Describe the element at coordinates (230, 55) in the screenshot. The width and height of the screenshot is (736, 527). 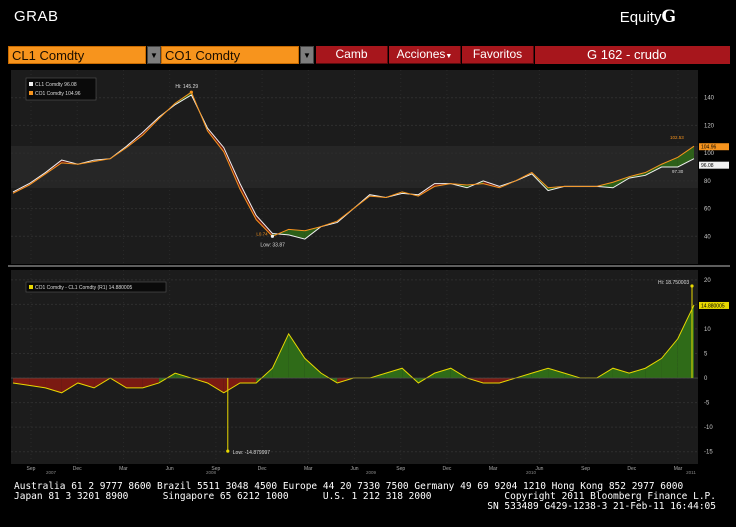
I see `security2-field: CO1 Comdty` at that location.